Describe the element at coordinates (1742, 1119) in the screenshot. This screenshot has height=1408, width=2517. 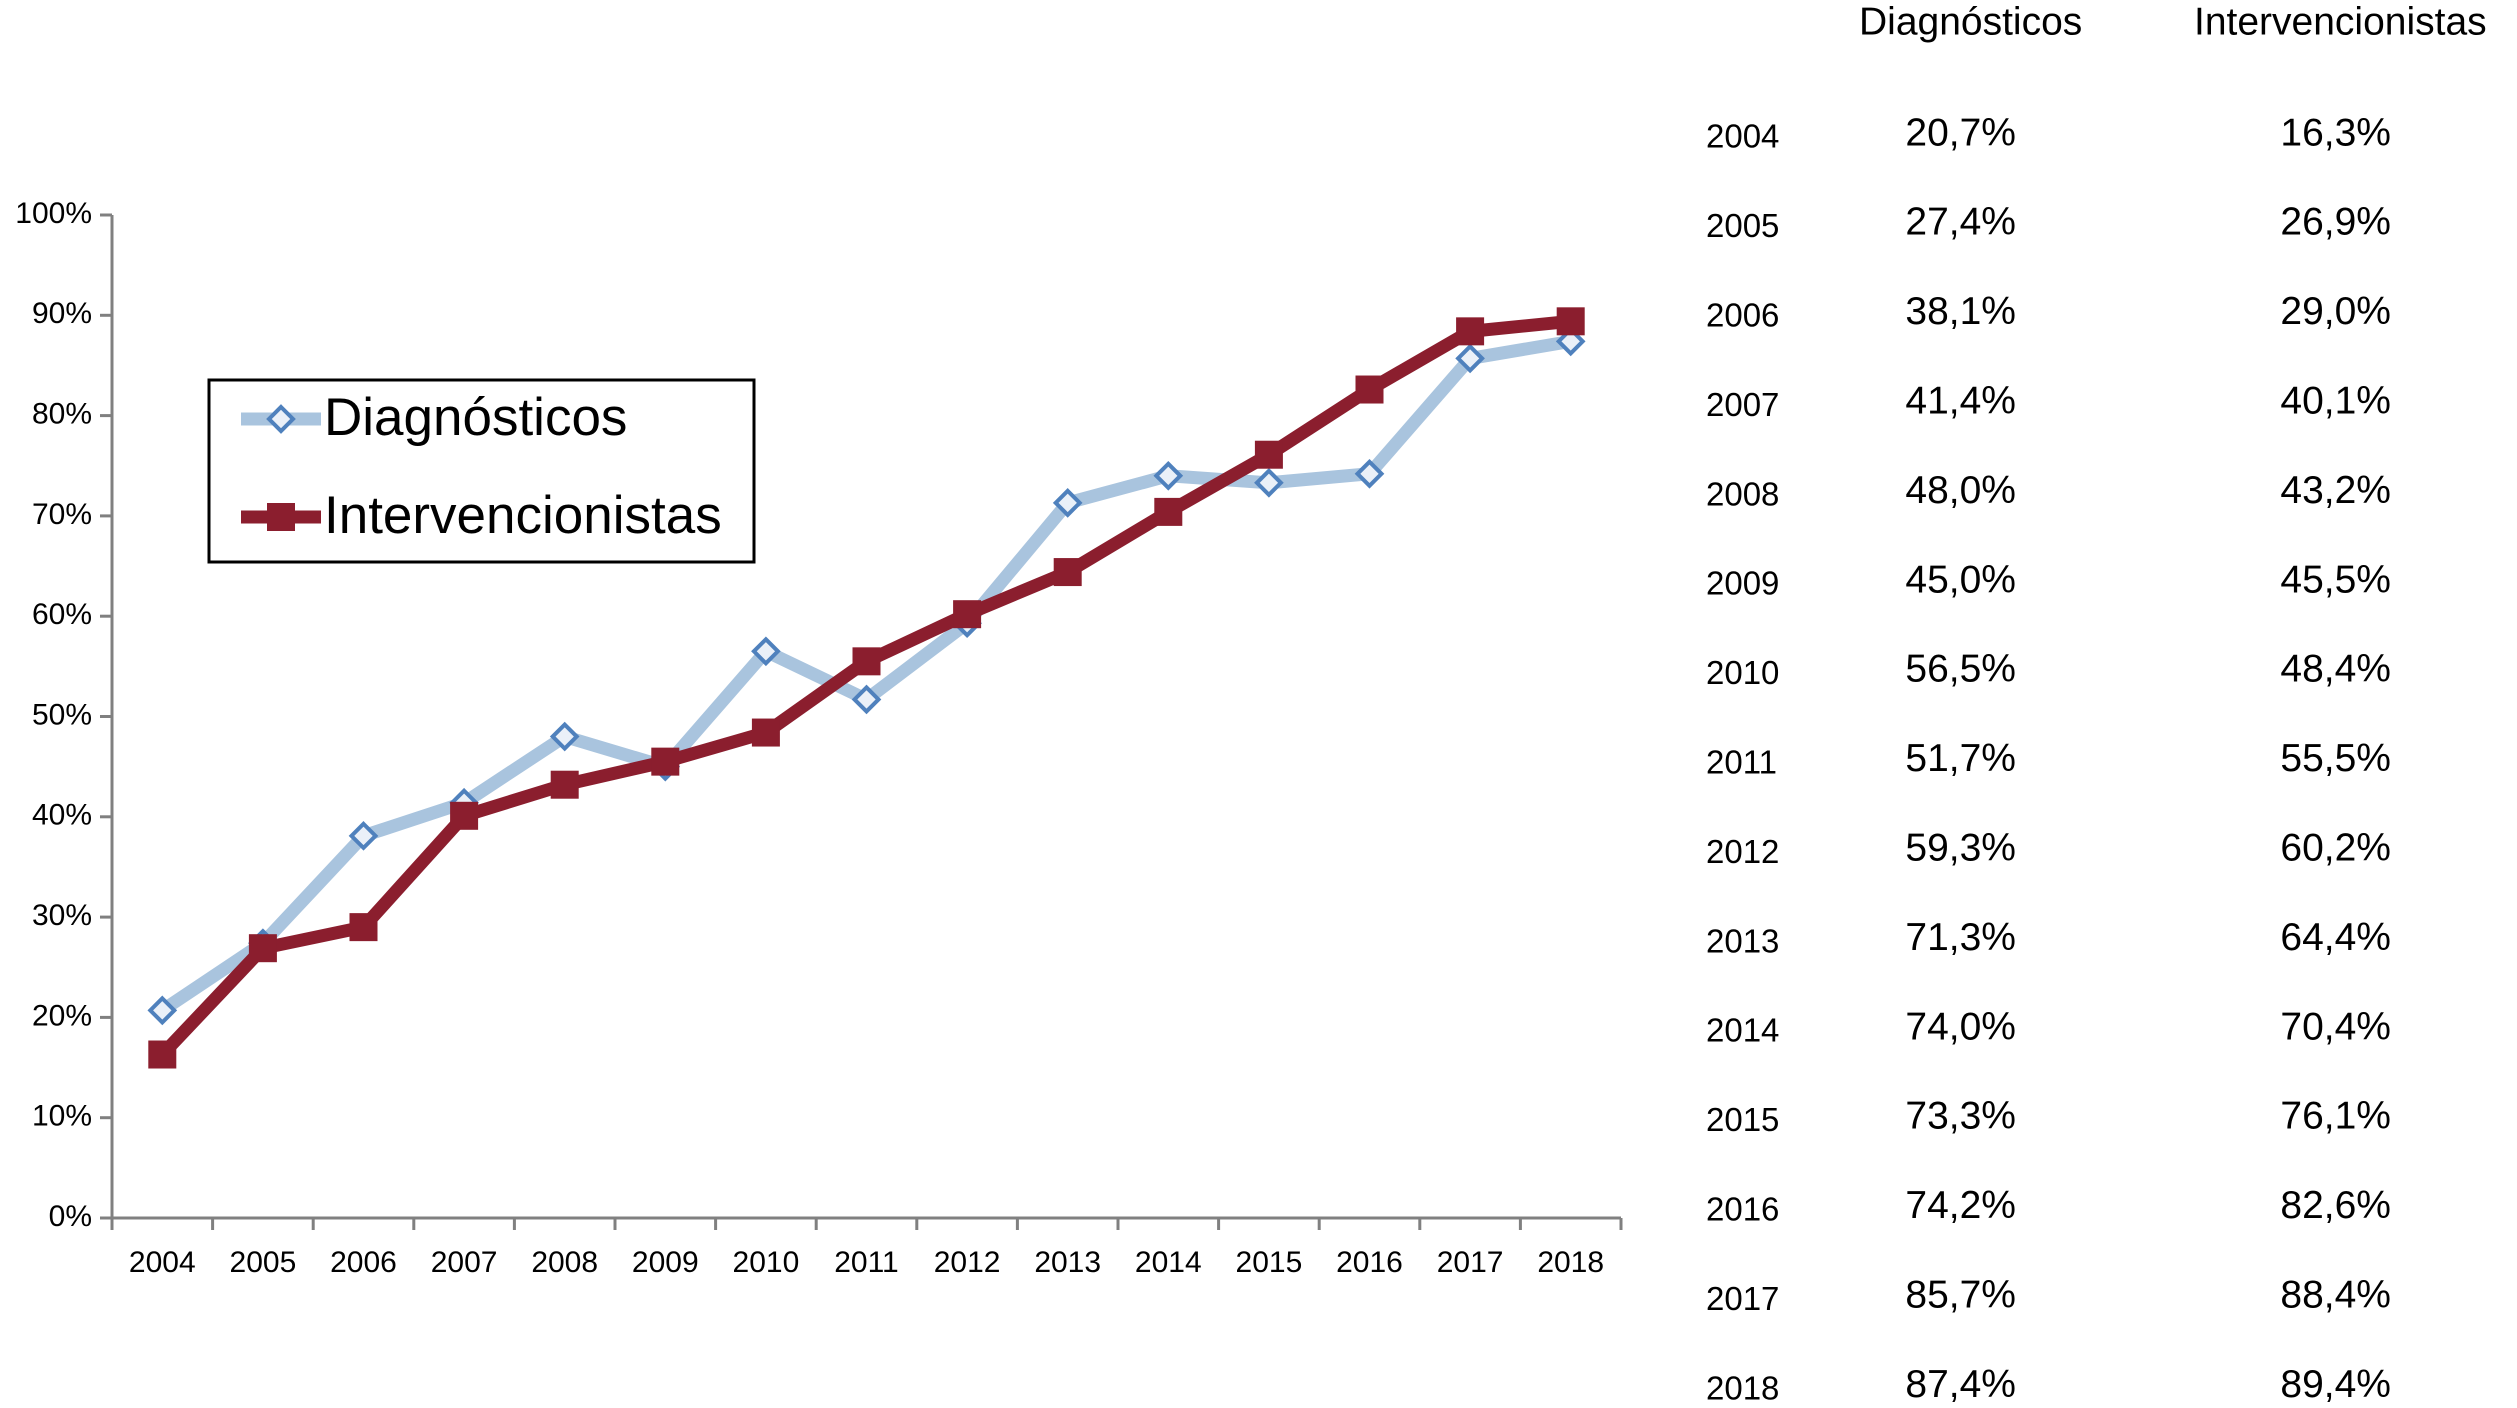
I see `table-year: 2015` at that location.